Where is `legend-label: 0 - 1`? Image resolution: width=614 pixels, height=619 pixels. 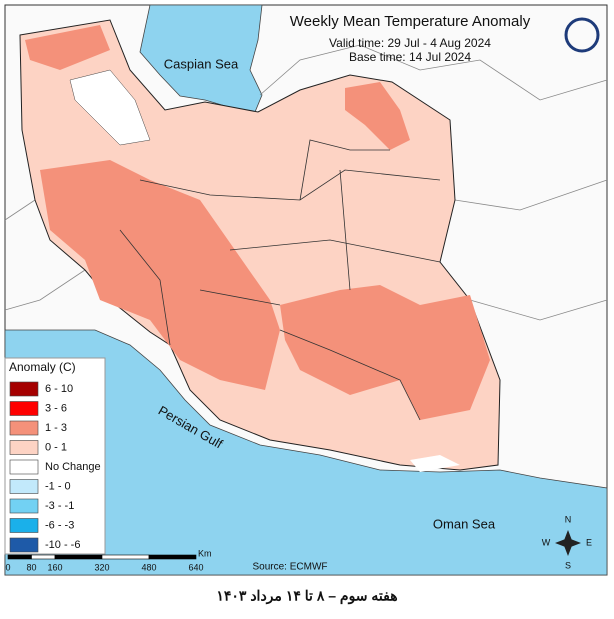 legend-label: 0 - 1 is located at coordinates (56, 447).